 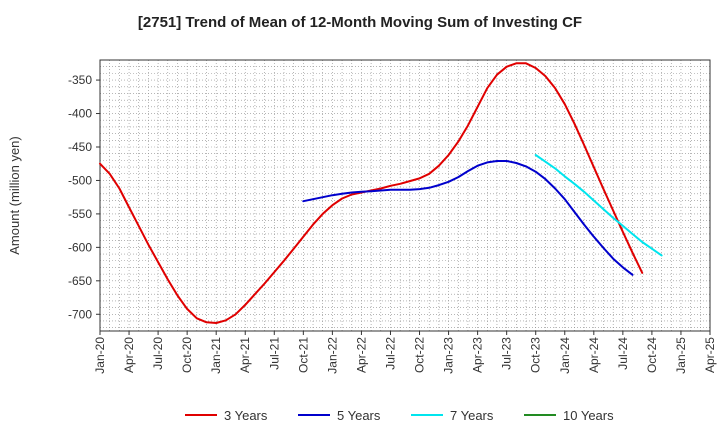 What do you see at coordinates (274, 353) in the screenshot?
I see `x-tick-label: Jul-21` at bounding box center [274, 353].